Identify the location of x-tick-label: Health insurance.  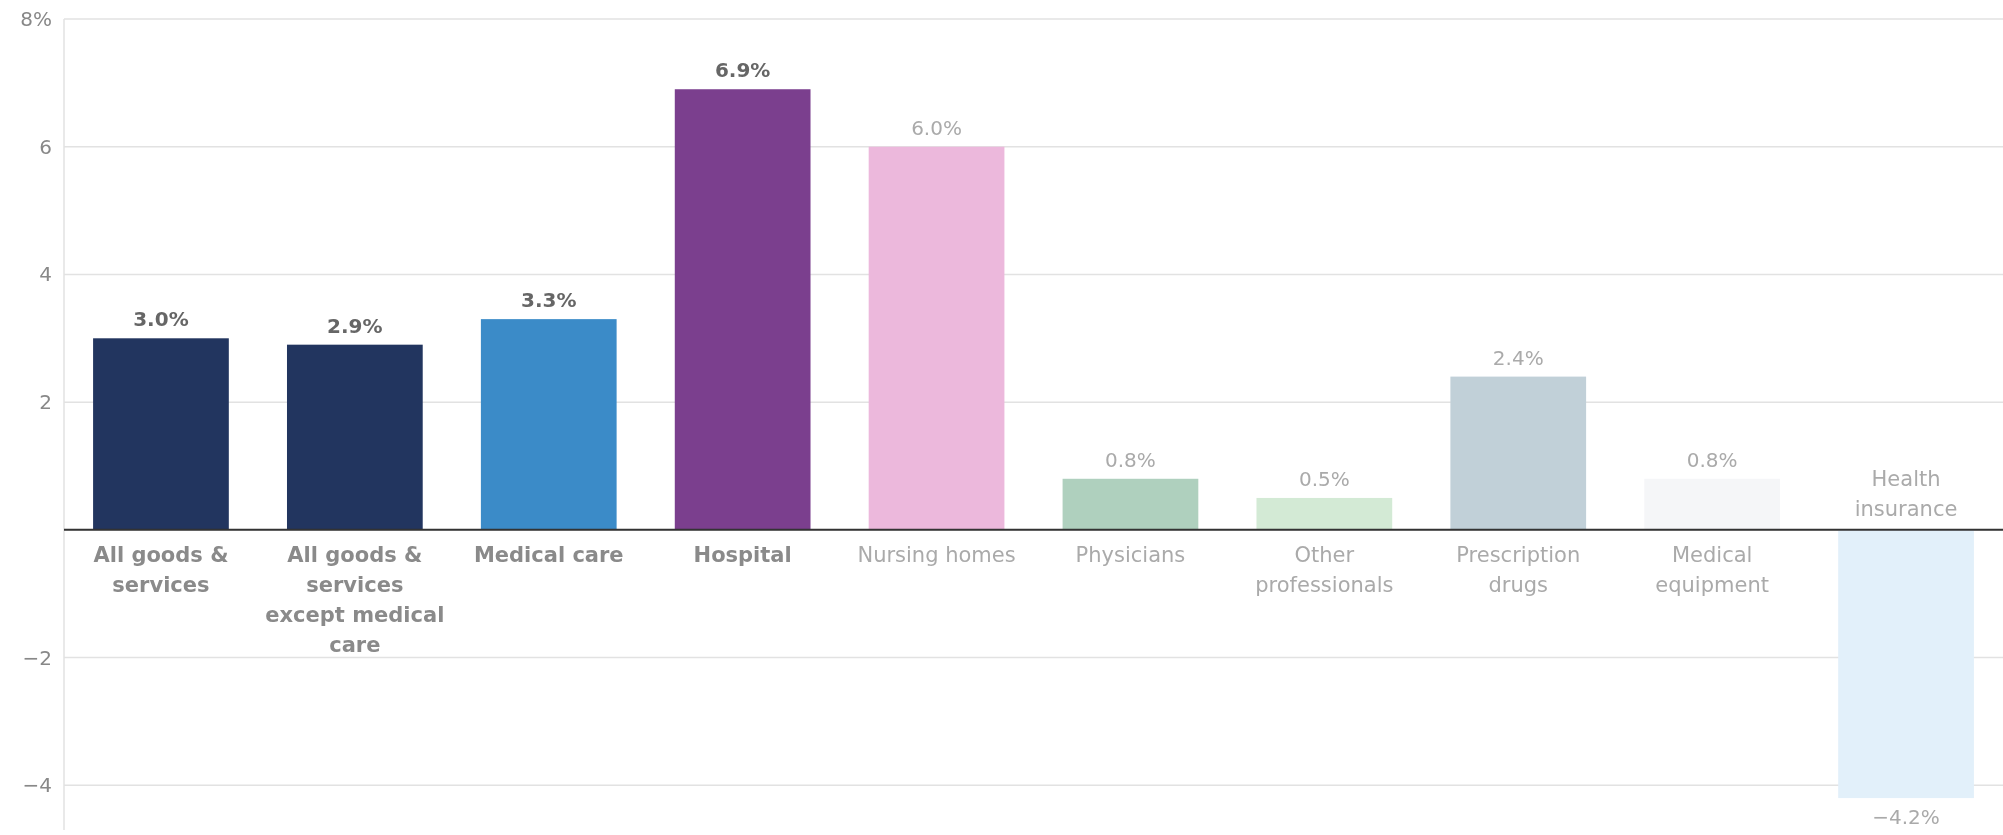
(1906, 493).